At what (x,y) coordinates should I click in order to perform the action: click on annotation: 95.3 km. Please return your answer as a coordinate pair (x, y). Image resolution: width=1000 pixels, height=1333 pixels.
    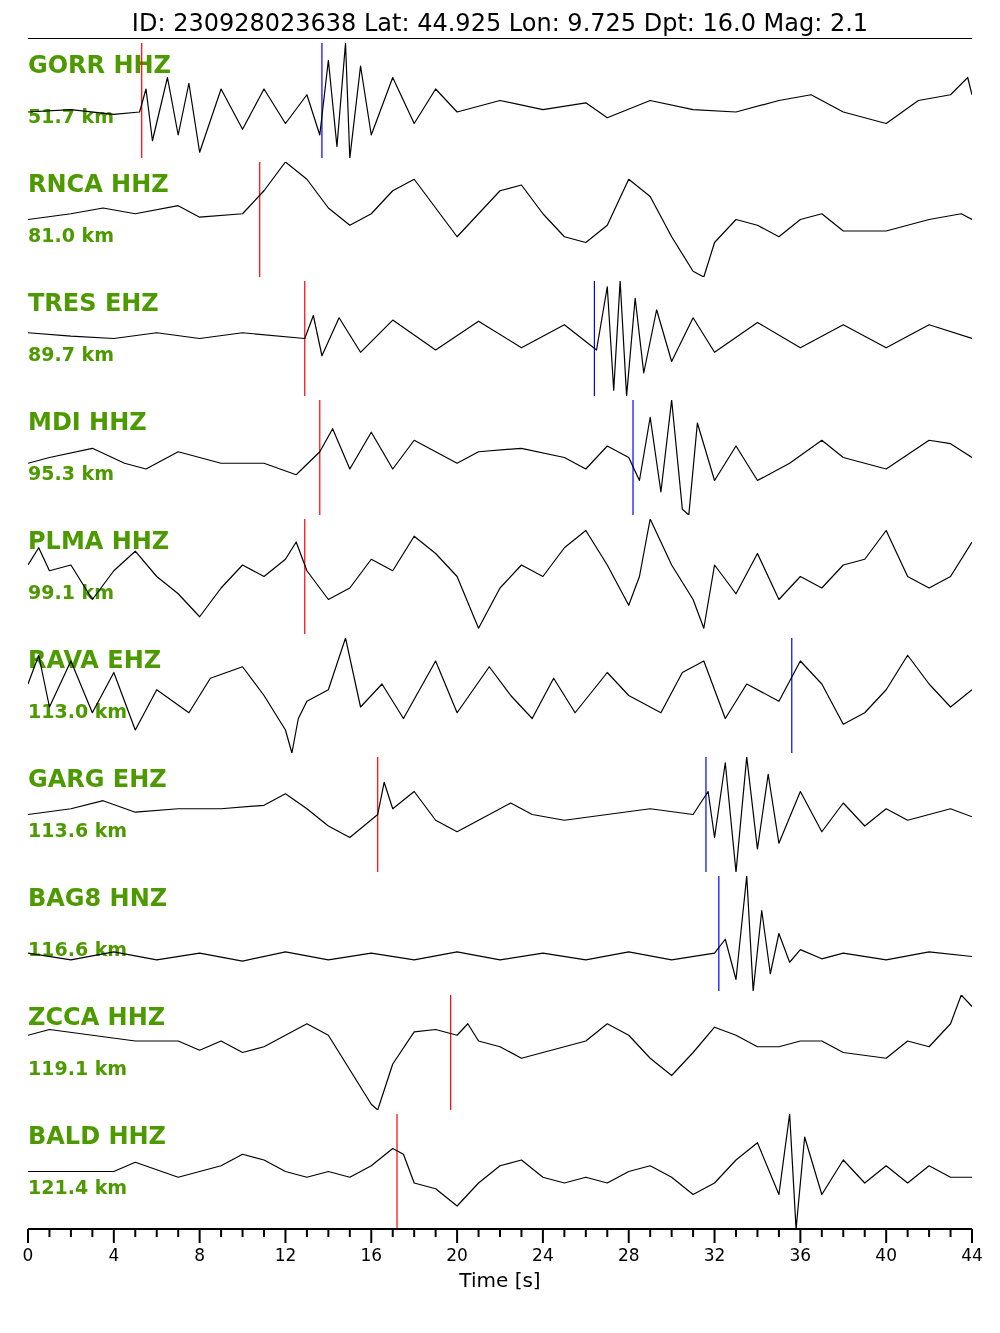
    Looking at the image, I should click on (71, 473).